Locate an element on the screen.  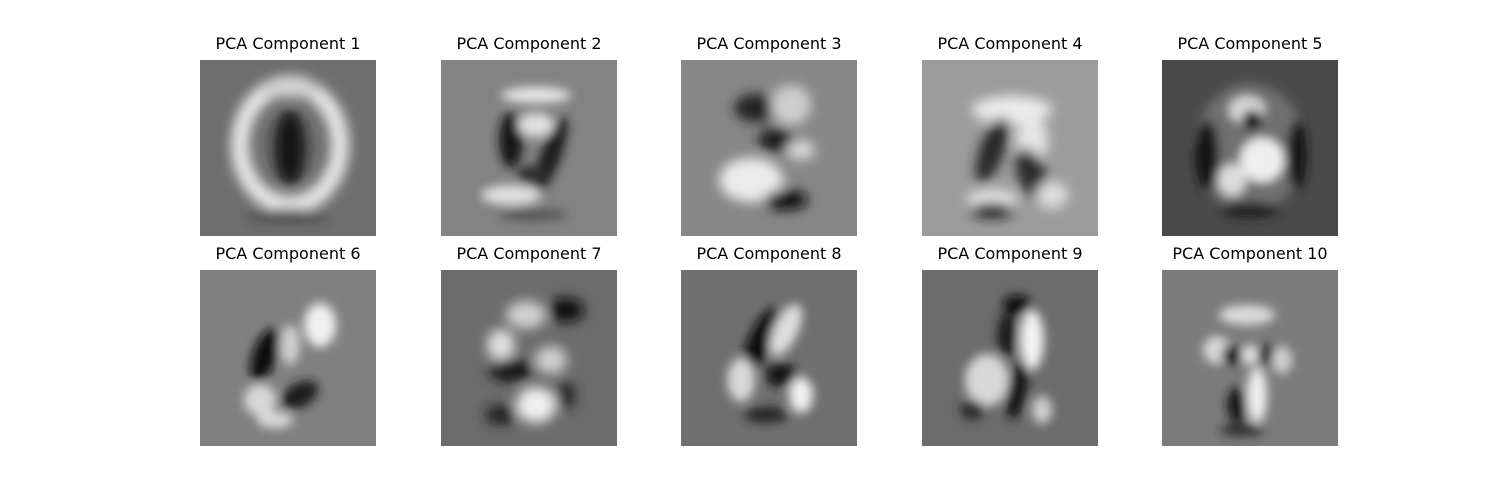
pca-panel-1: PCA Component 1 is located at coordinates (288, 135).